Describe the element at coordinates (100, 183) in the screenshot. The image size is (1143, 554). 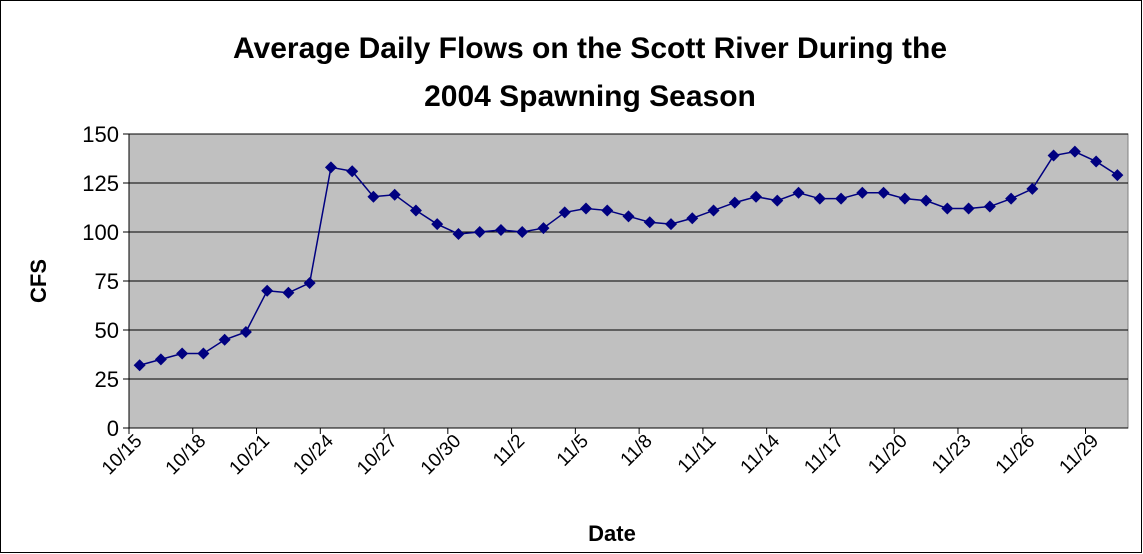
I see `y-tick-label: 125` at that location.